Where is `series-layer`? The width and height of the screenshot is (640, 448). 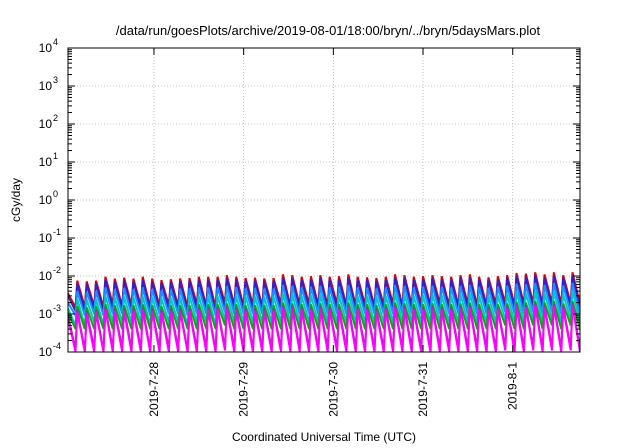 series-layer is located at coordinates (324, 312).